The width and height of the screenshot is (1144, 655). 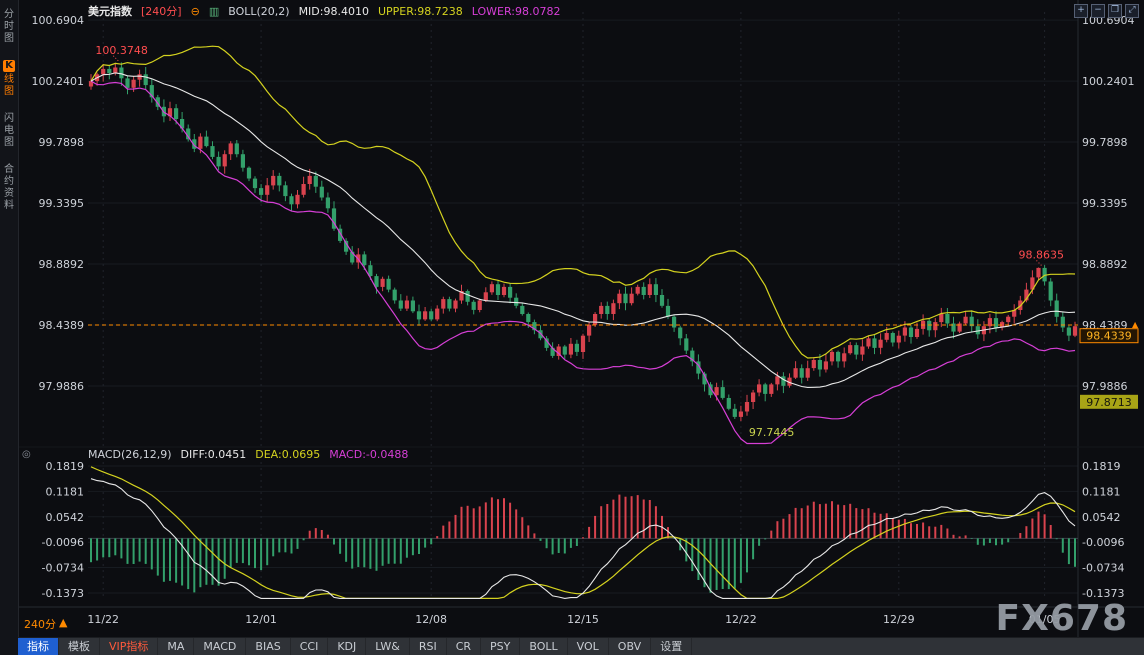 What do you see at coordinates (1105, 142) in the screenshot?
I see `price-tick-right: 99.7898` at bounding box center [1105, 142].